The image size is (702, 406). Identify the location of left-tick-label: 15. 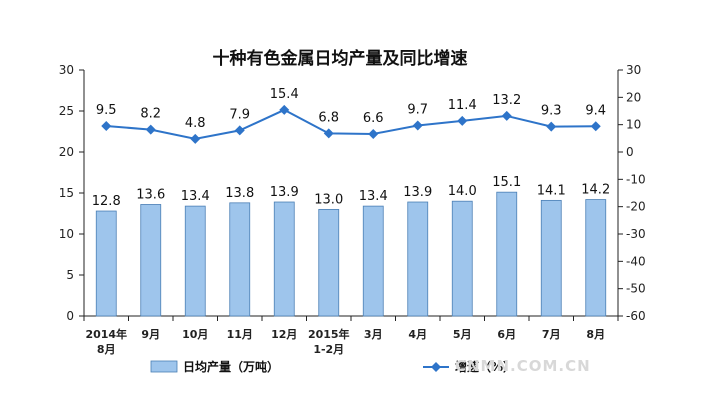
(66, 193).